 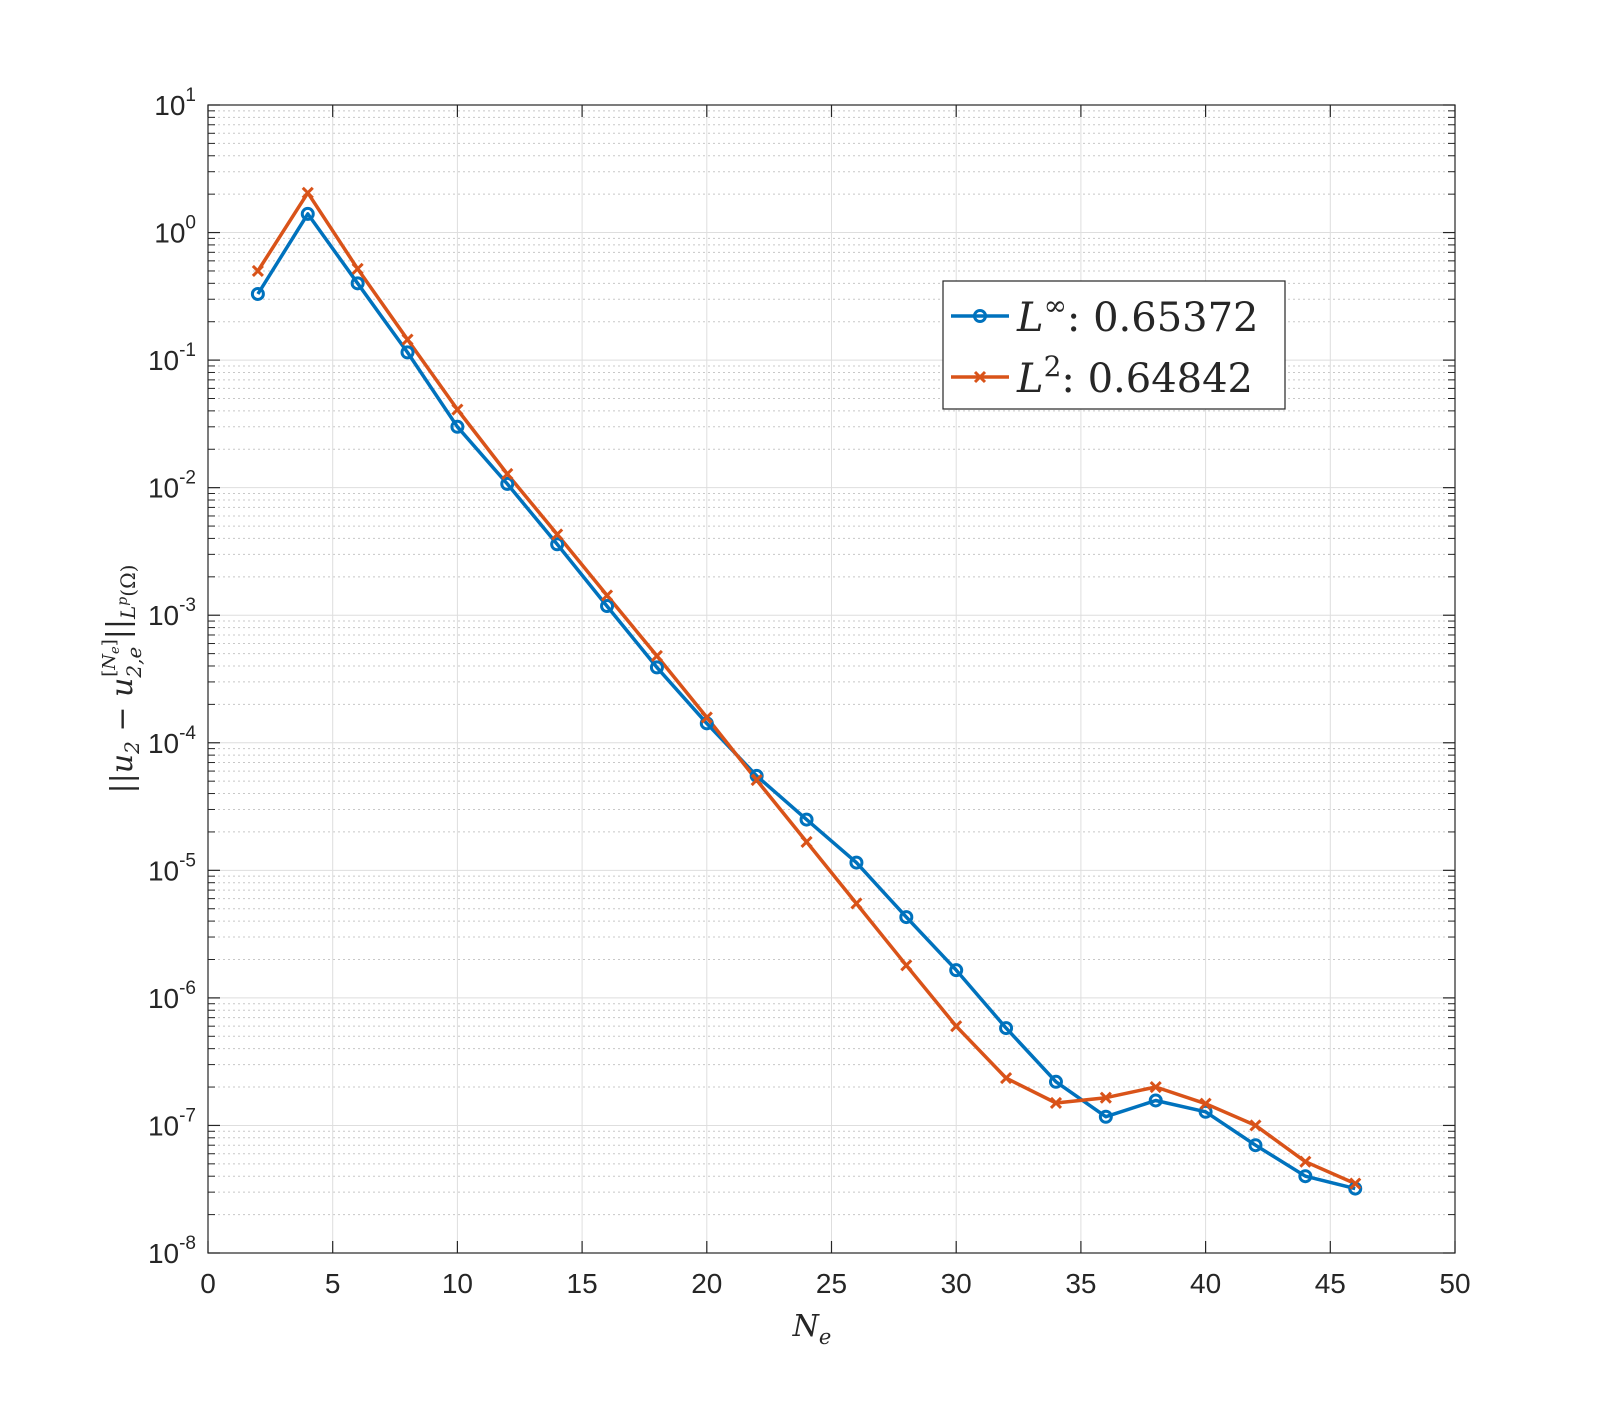 What do you see at coordinates (706, 1283) in the screenshot?
I see `x-tick-label: 20` at bounding box center [706, 1283].